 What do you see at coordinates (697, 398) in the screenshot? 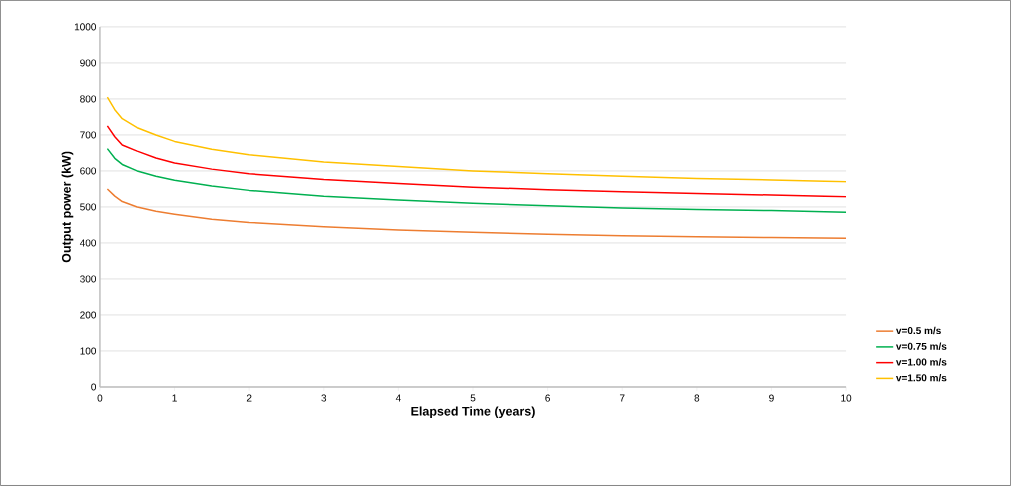
I see `x-tick-label: 8` at bounding box center [697, 398].